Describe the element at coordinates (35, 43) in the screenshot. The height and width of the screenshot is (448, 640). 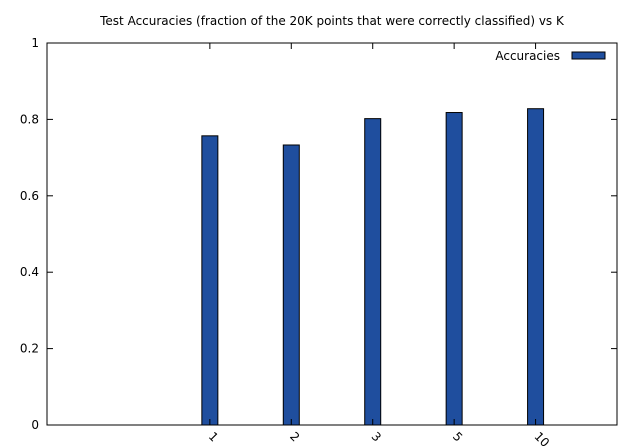
I see `y-tick-label: 1` at that location.